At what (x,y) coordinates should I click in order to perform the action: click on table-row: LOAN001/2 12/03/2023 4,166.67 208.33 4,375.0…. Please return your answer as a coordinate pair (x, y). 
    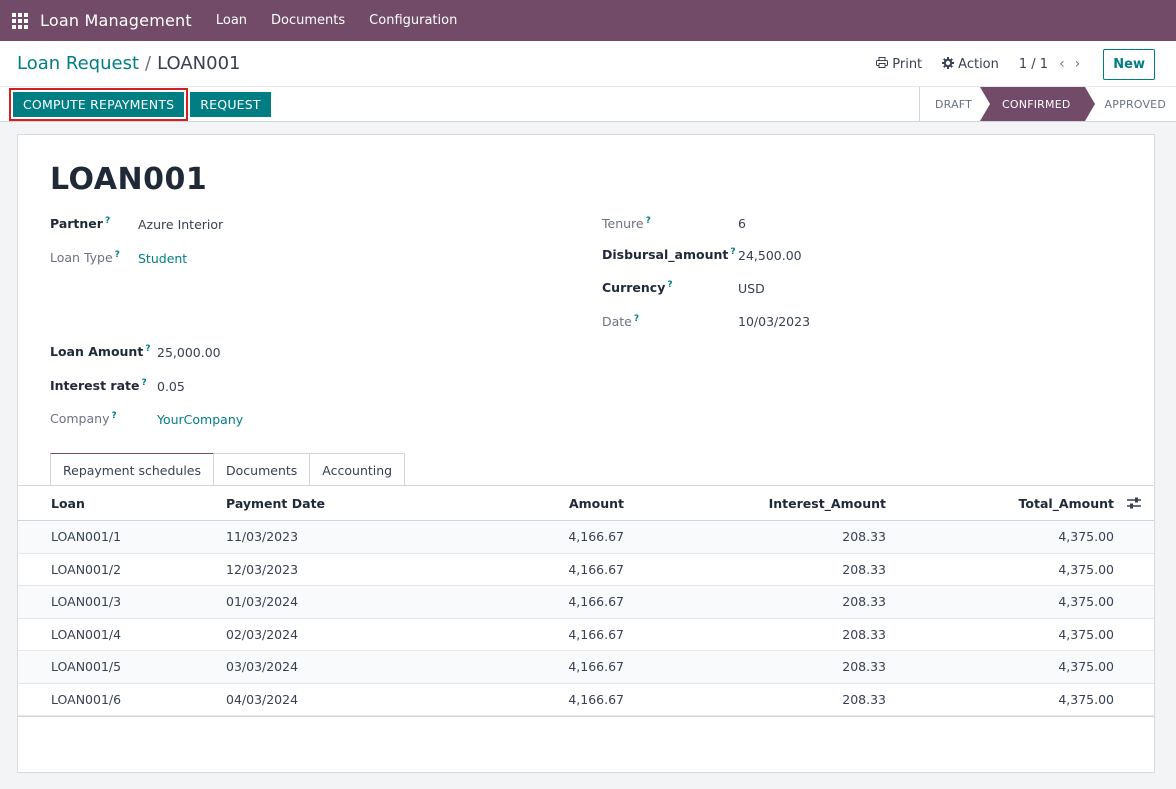
    Looking at the image, I should click on (586, 570).